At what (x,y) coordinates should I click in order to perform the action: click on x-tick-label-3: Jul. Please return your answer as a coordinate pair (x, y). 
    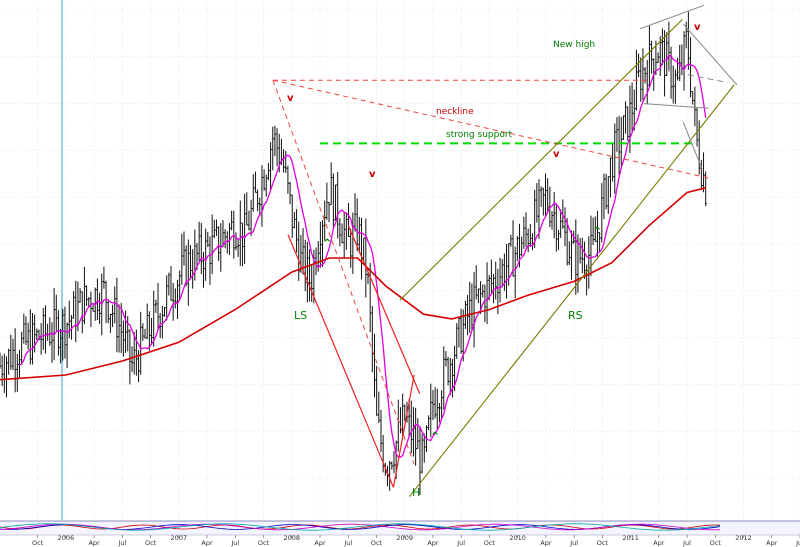
    Looking at the image, I should click on (121, 543).